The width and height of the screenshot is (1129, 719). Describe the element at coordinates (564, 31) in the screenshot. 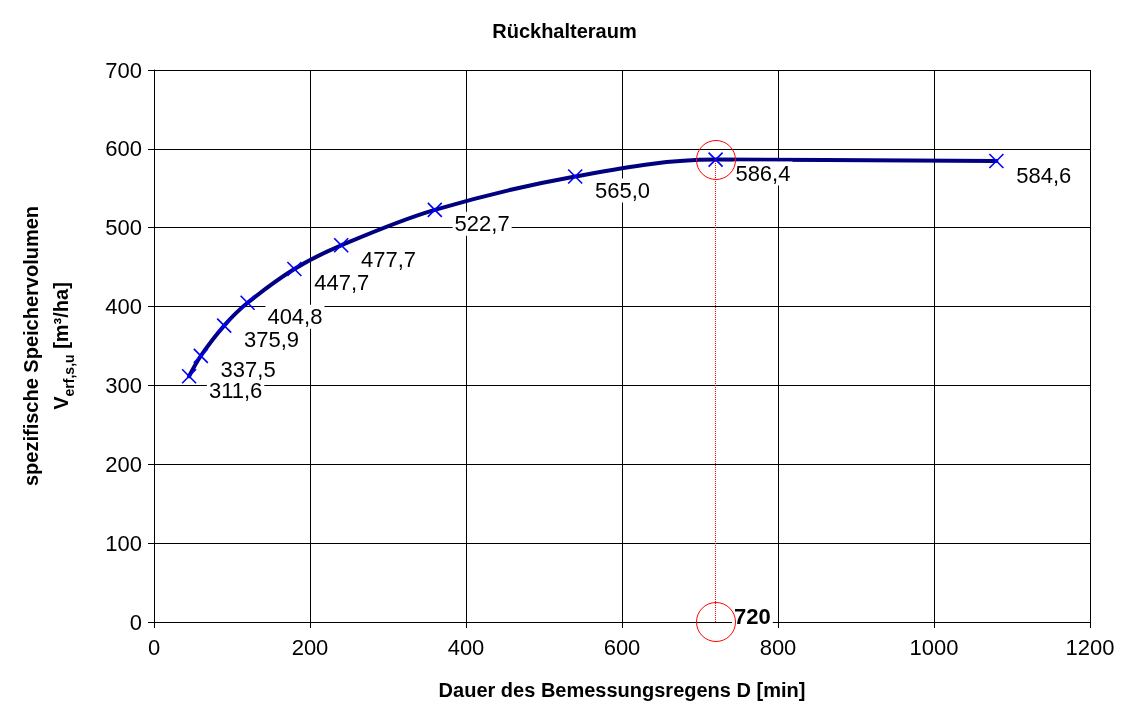

I see `chart-title: Rückhalteraum` at that location.